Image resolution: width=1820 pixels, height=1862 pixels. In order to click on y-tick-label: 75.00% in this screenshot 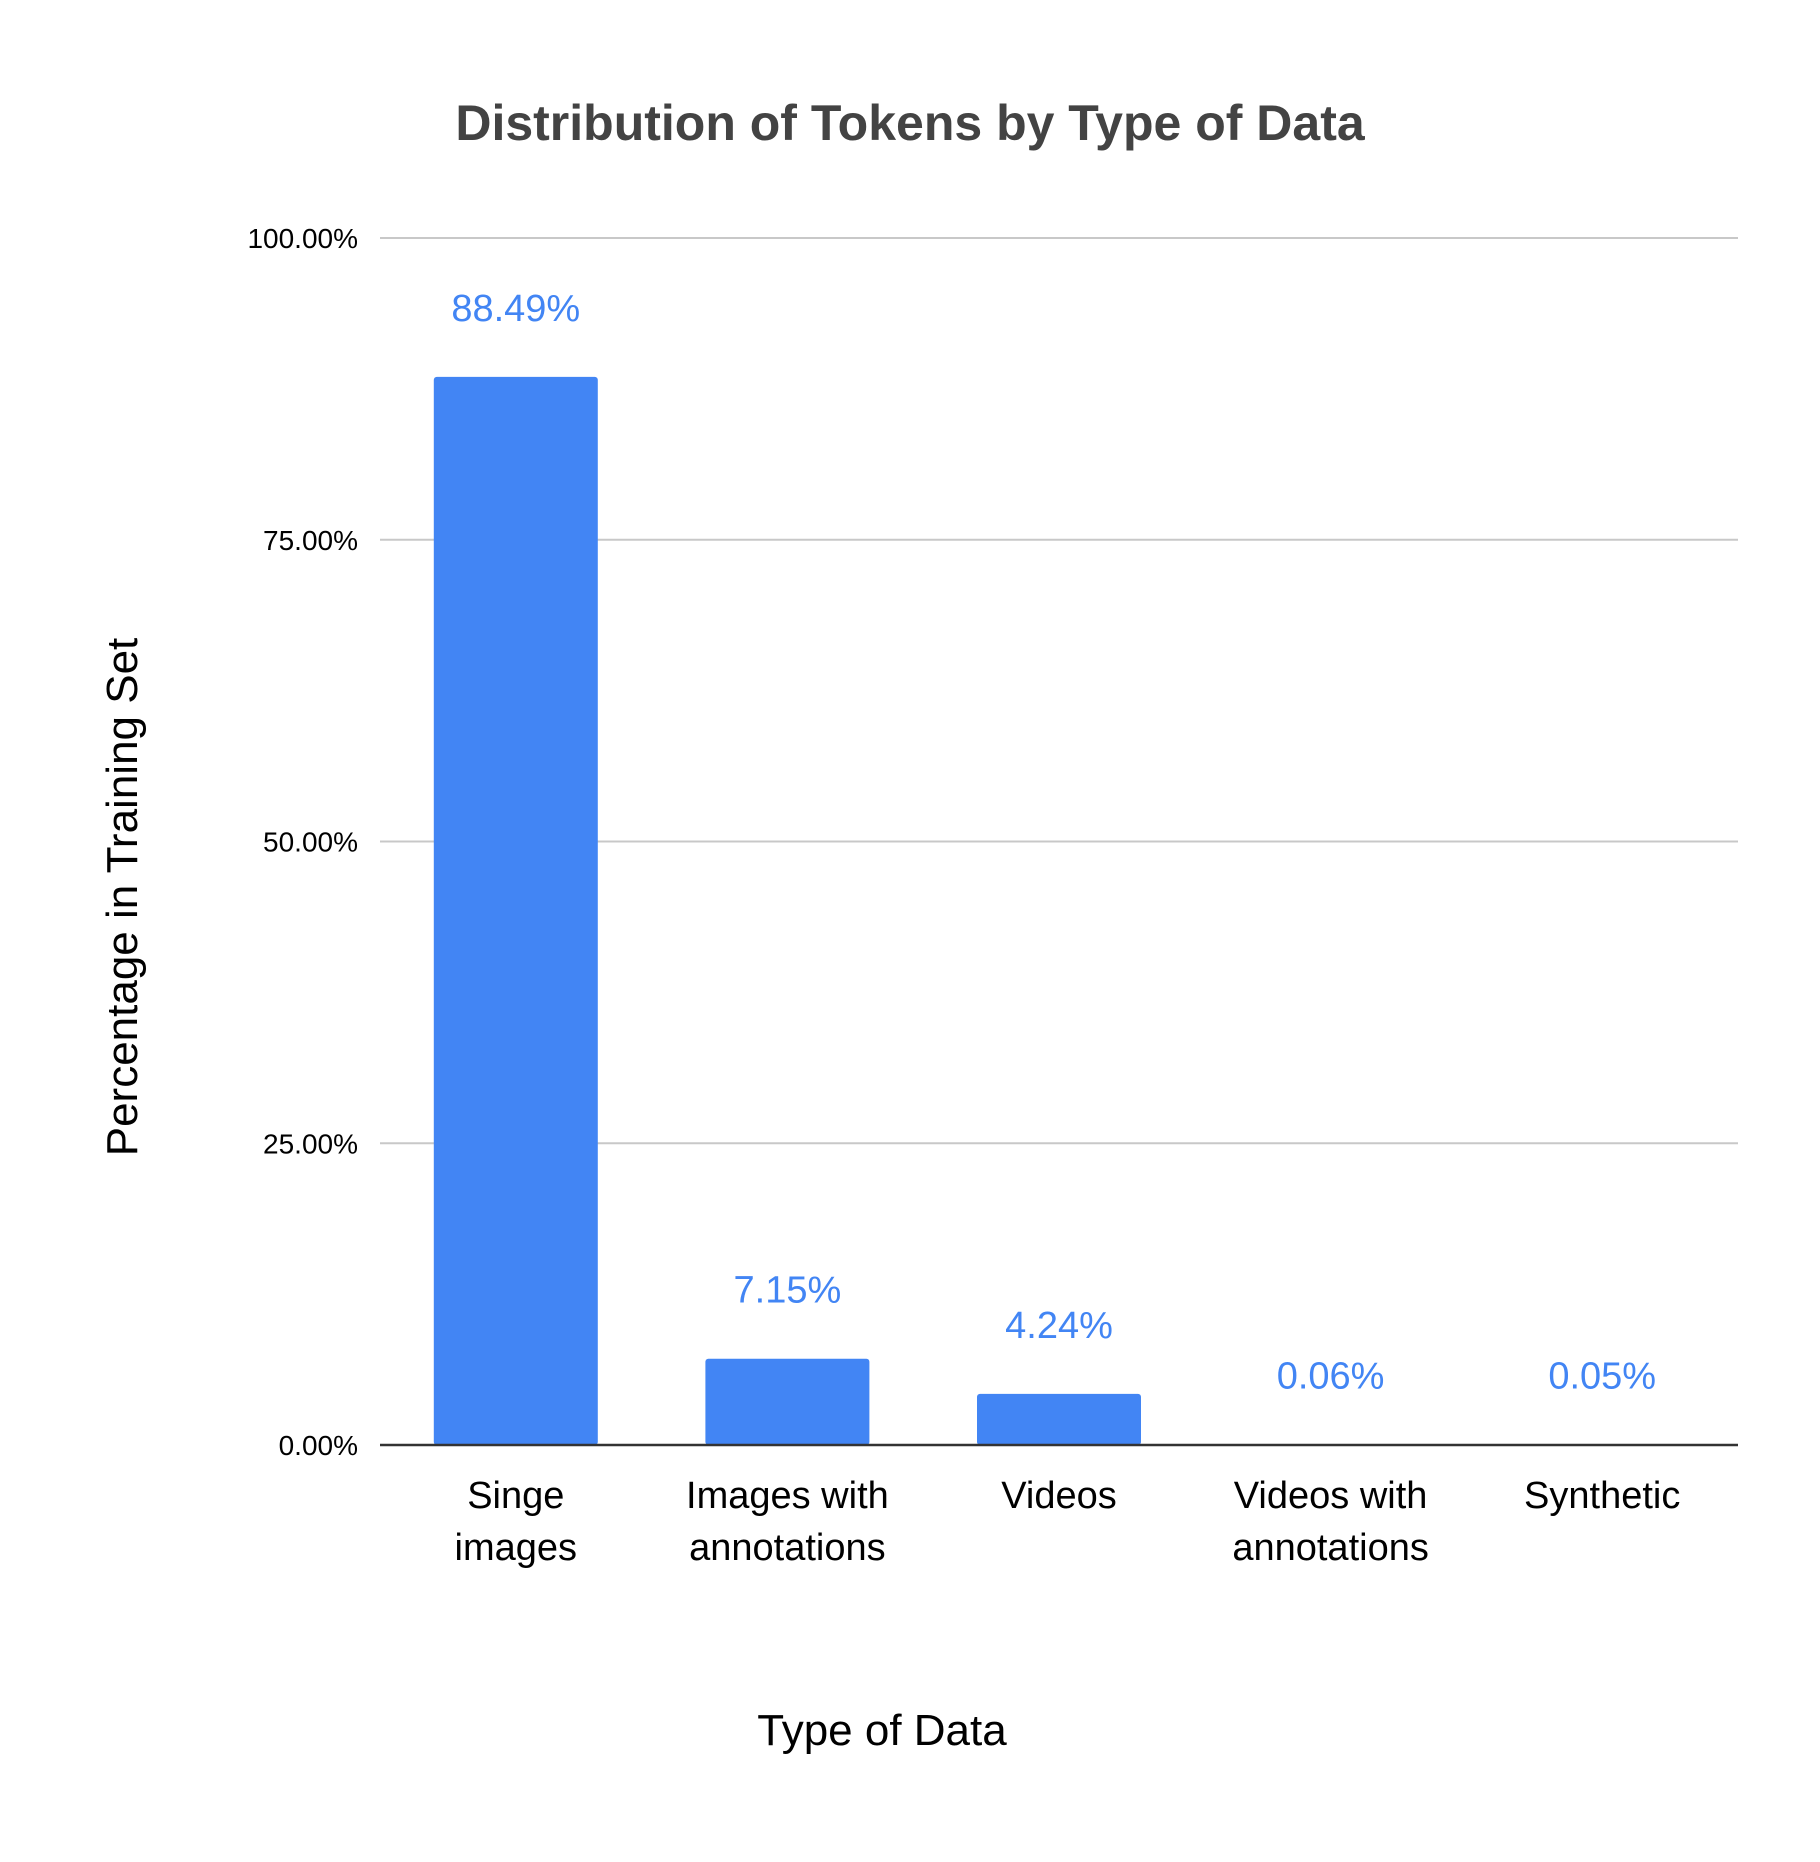, I will do `click(310, 540)`.